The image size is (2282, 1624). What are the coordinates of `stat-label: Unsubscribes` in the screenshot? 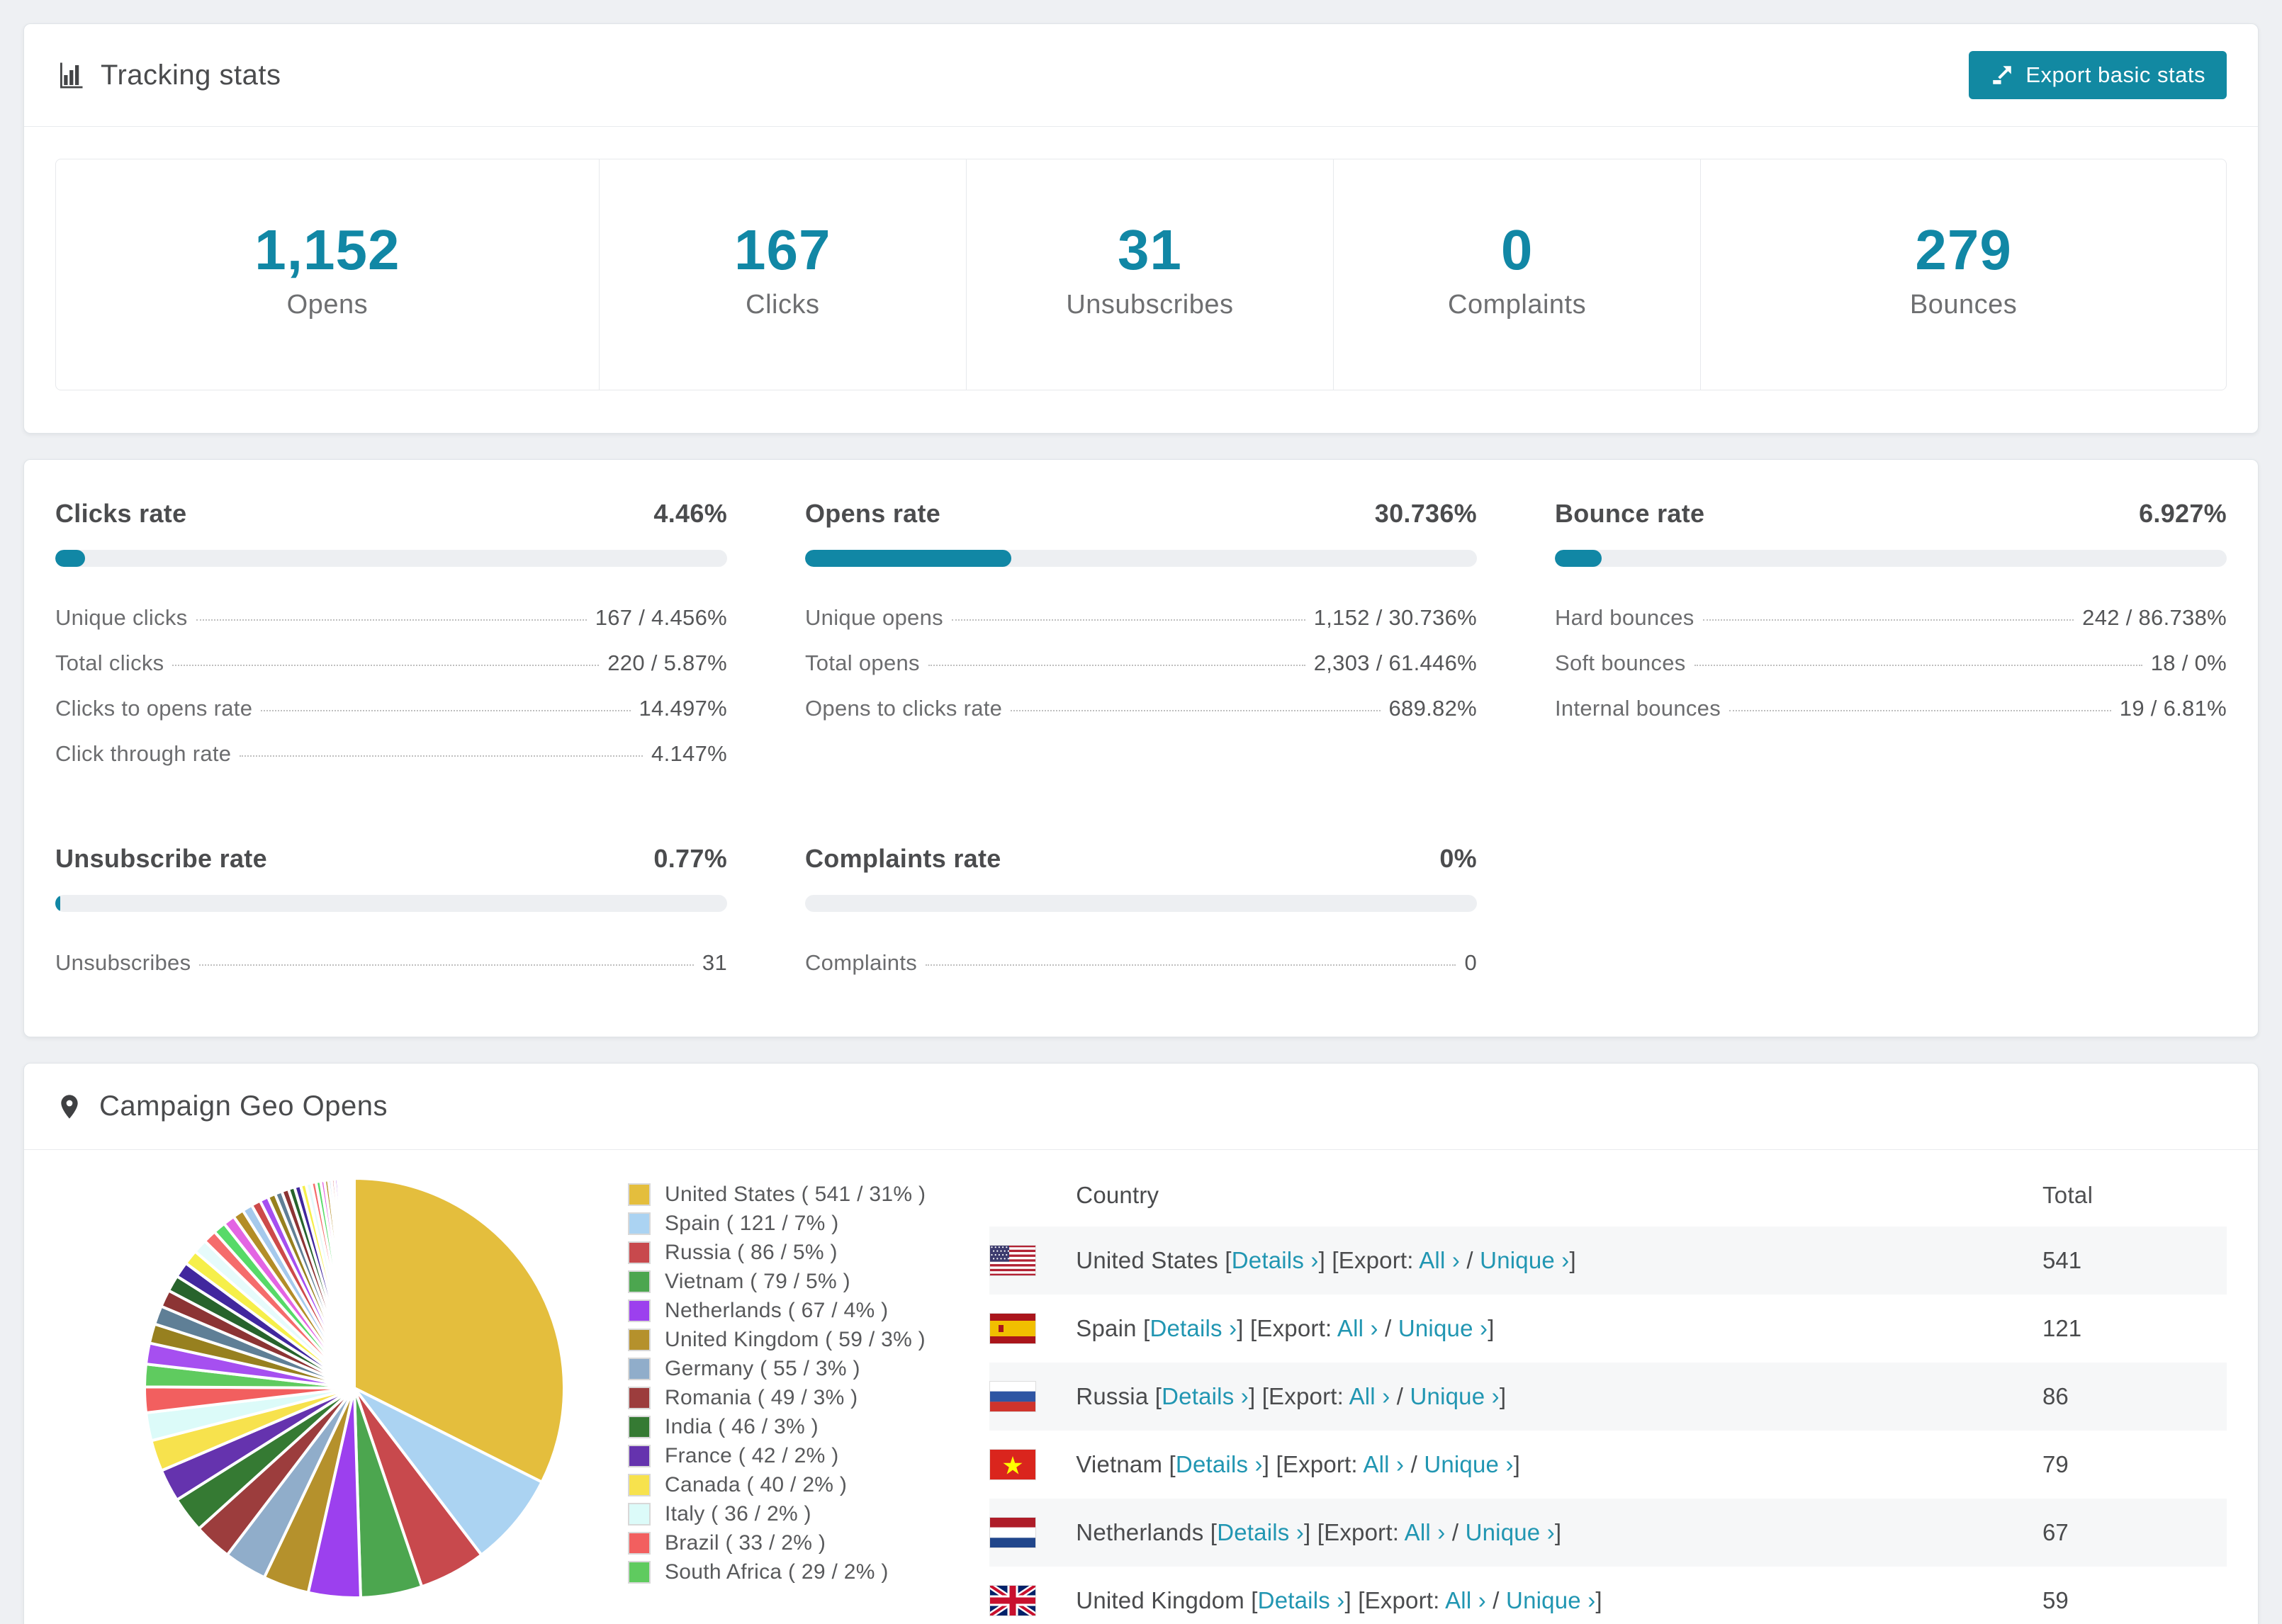 It's located at (1150, 305).